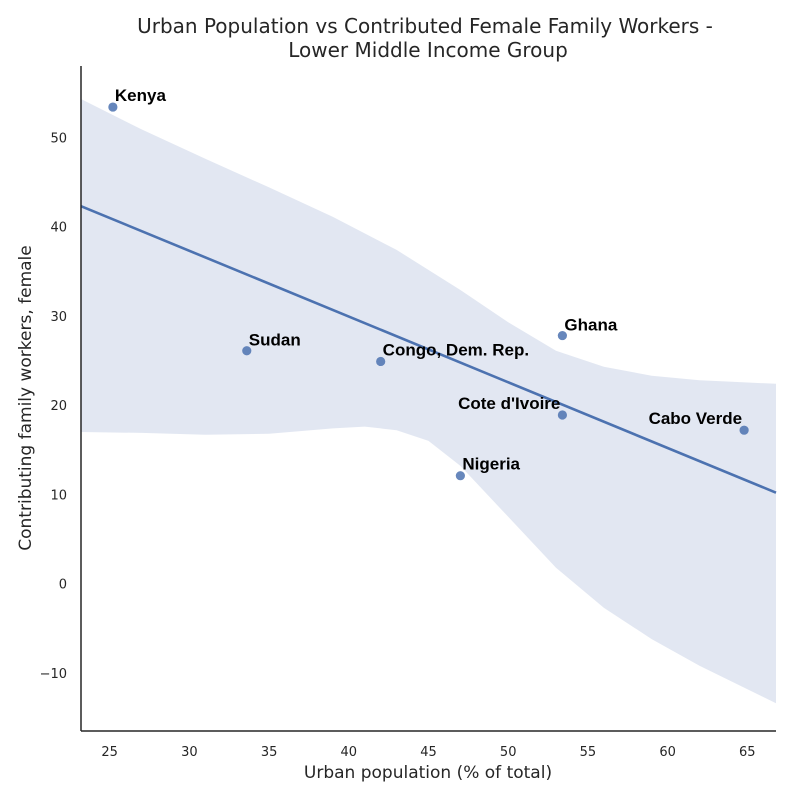  Describe the element at coordinates (696, 418) in the screenshot. I see `point-label: Cabo Verde` at that location.